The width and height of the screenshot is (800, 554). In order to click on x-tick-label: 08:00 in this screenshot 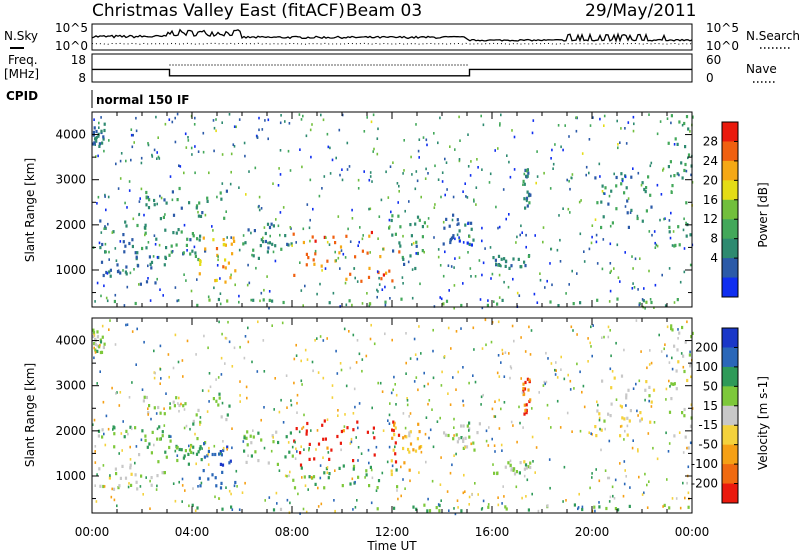, I will do `click(292, 532)`.